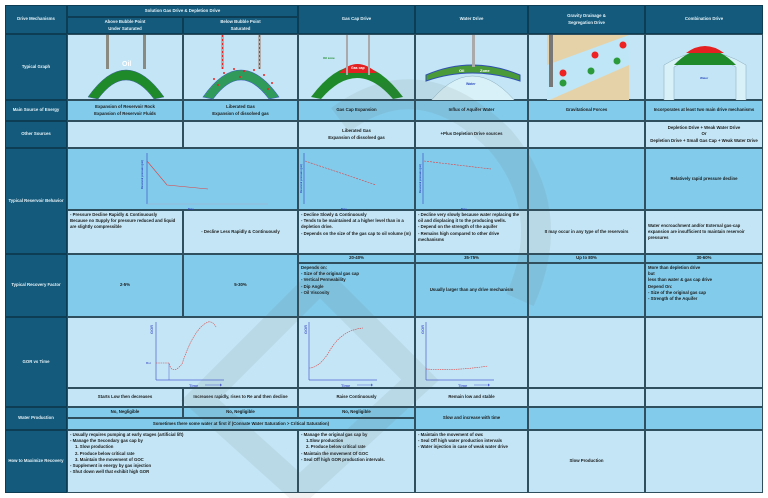 This screenshot has width=768, height=498. Describe the element at coordinates (704, 67) in the screenshot. I see `graph-combination: Oil zone Water` at that location.